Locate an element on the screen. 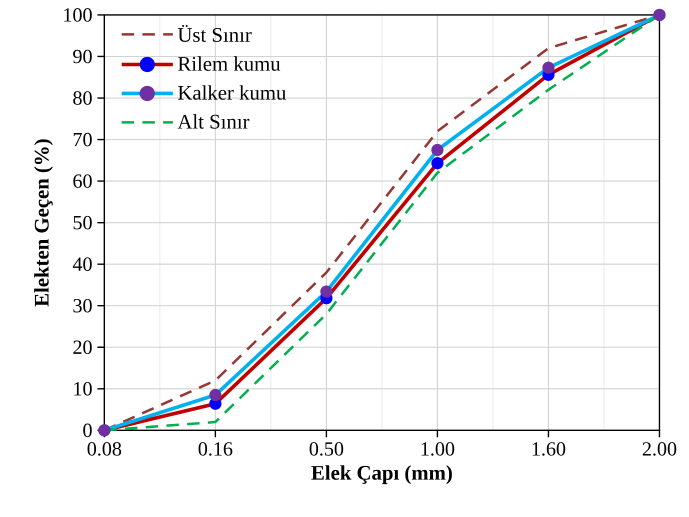 This screenshot has height=517, width=689. legend-label: Alt Sınır is located at coordinates (214, 121).